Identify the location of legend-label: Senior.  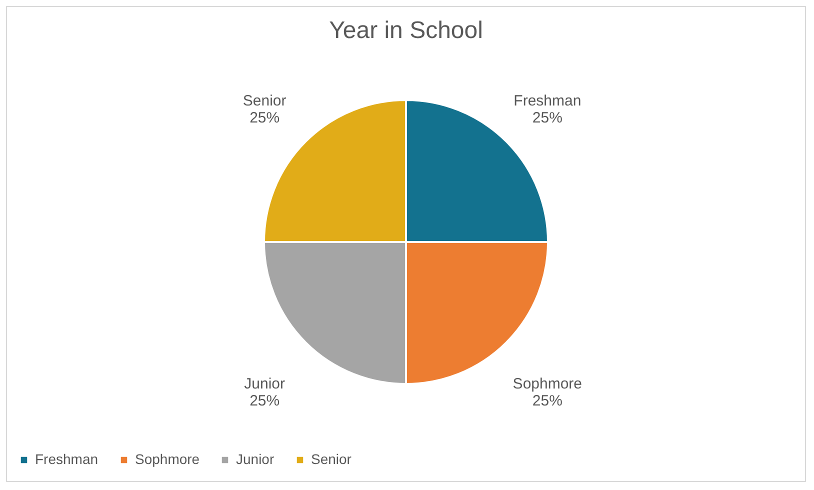
(331, 459).